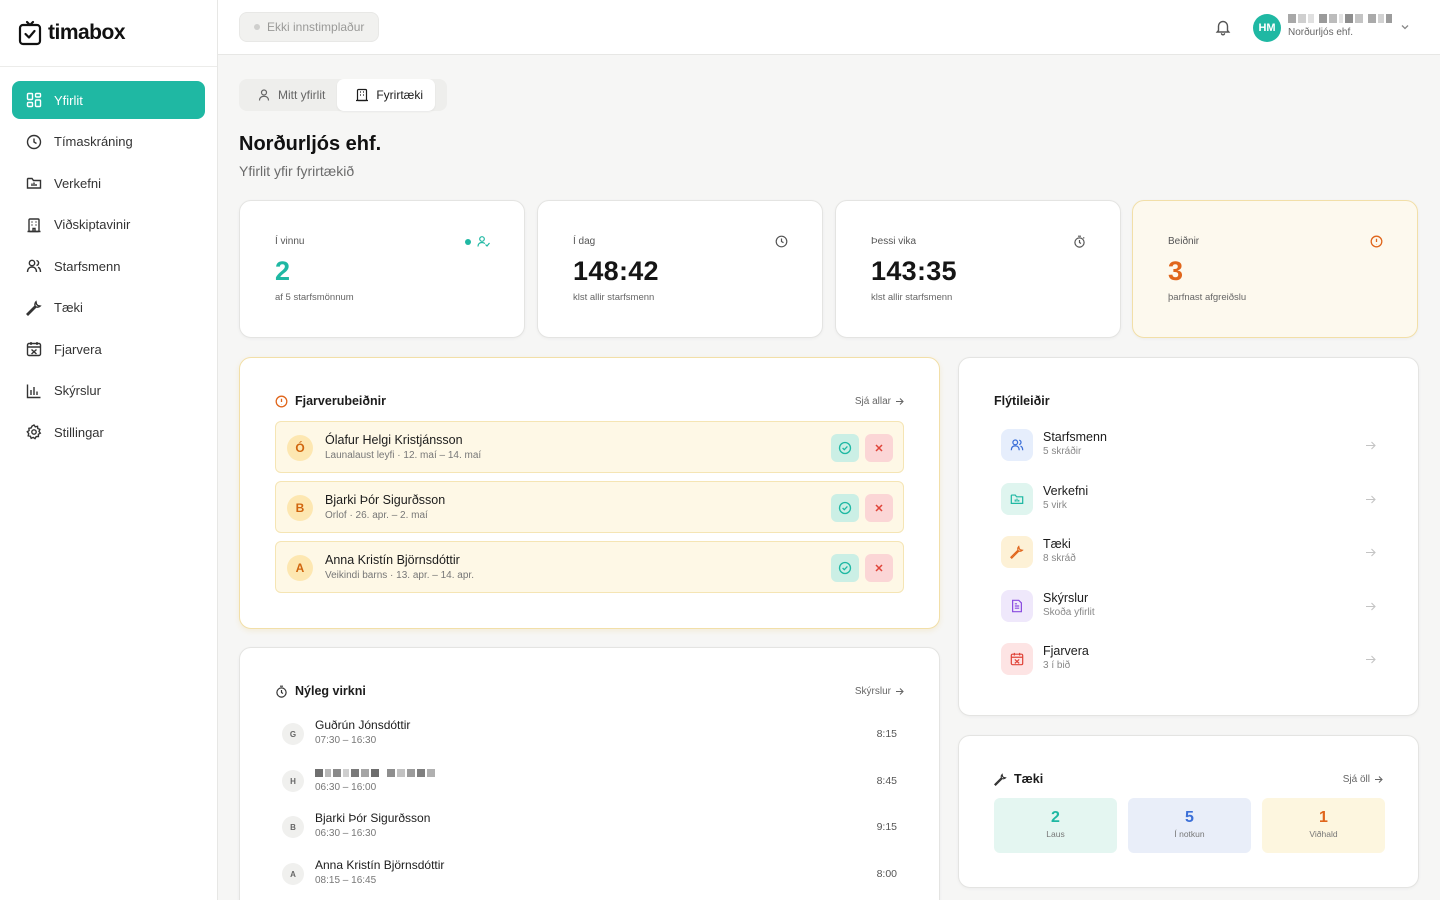 Image resolution: width=1440 pixels, height=900 pixels. I want to click on bar-chart-icon, so click(33, 391).